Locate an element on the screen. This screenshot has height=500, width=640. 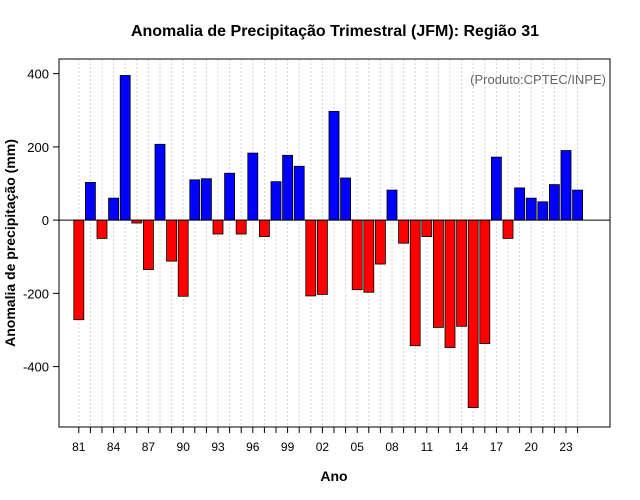
bar-2019 is located at coordinates (519, 204).